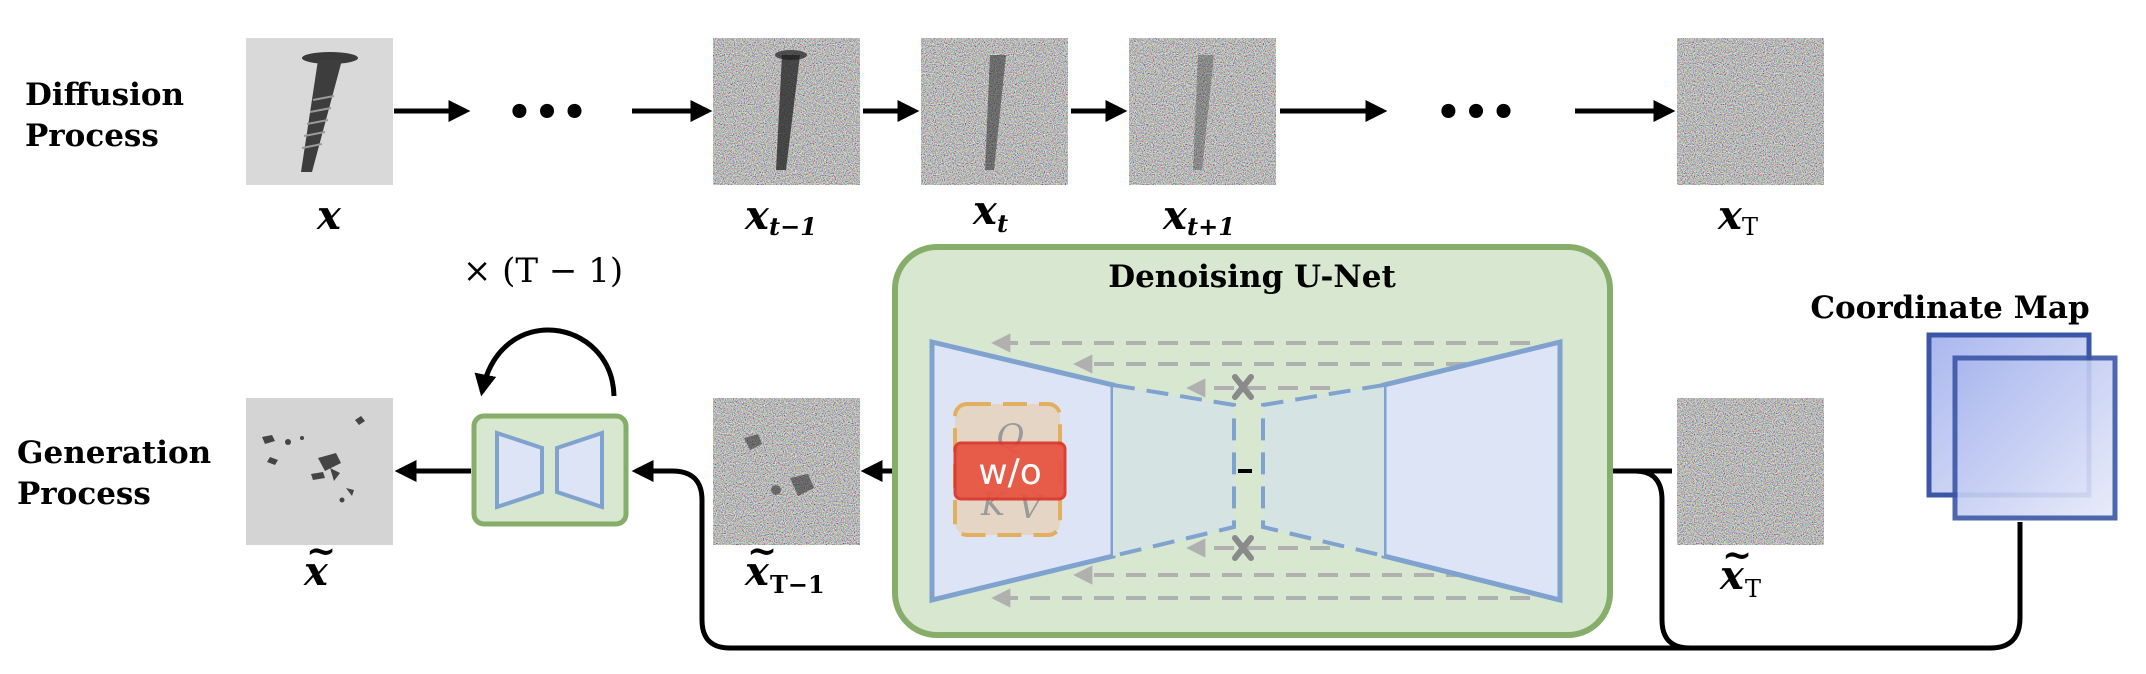 The height and width of the screenshot is (674, 2146). What do you see at coordinates (757, 215) in the screenshot?
I see `label-x-tm1: x` at bounding box center [757, 215].